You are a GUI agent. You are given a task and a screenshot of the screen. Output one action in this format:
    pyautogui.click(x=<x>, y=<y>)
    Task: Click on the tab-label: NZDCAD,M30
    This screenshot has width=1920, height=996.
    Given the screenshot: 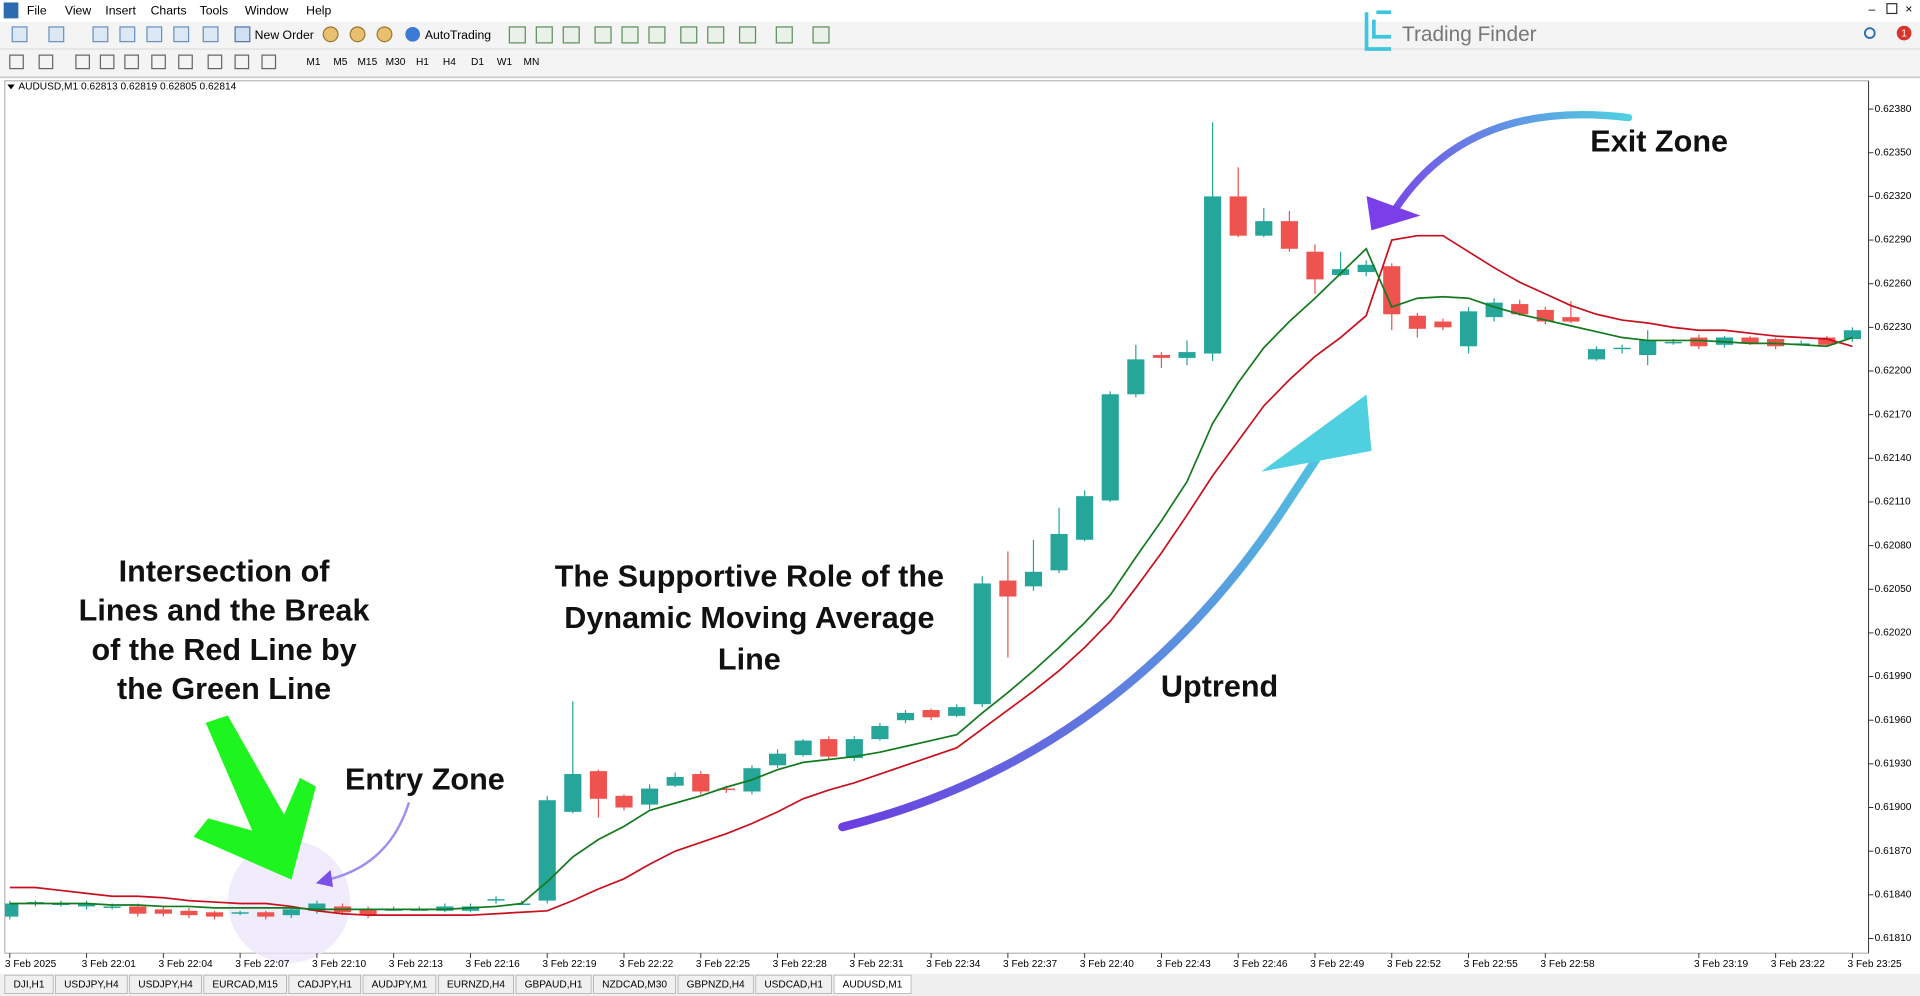 What is the action you would take?
    pyautogui.click(x=634, y=985)
    